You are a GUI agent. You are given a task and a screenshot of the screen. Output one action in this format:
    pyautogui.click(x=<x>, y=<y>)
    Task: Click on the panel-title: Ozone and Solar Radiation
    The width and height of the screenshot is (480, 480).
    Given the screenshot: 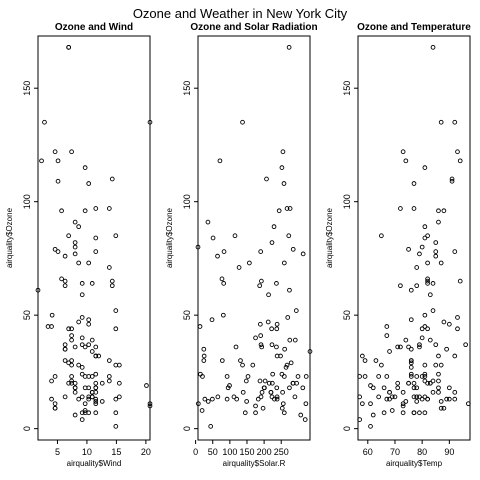 What is the action you would take?
    pyautogui.click(x=253, y=27)
    